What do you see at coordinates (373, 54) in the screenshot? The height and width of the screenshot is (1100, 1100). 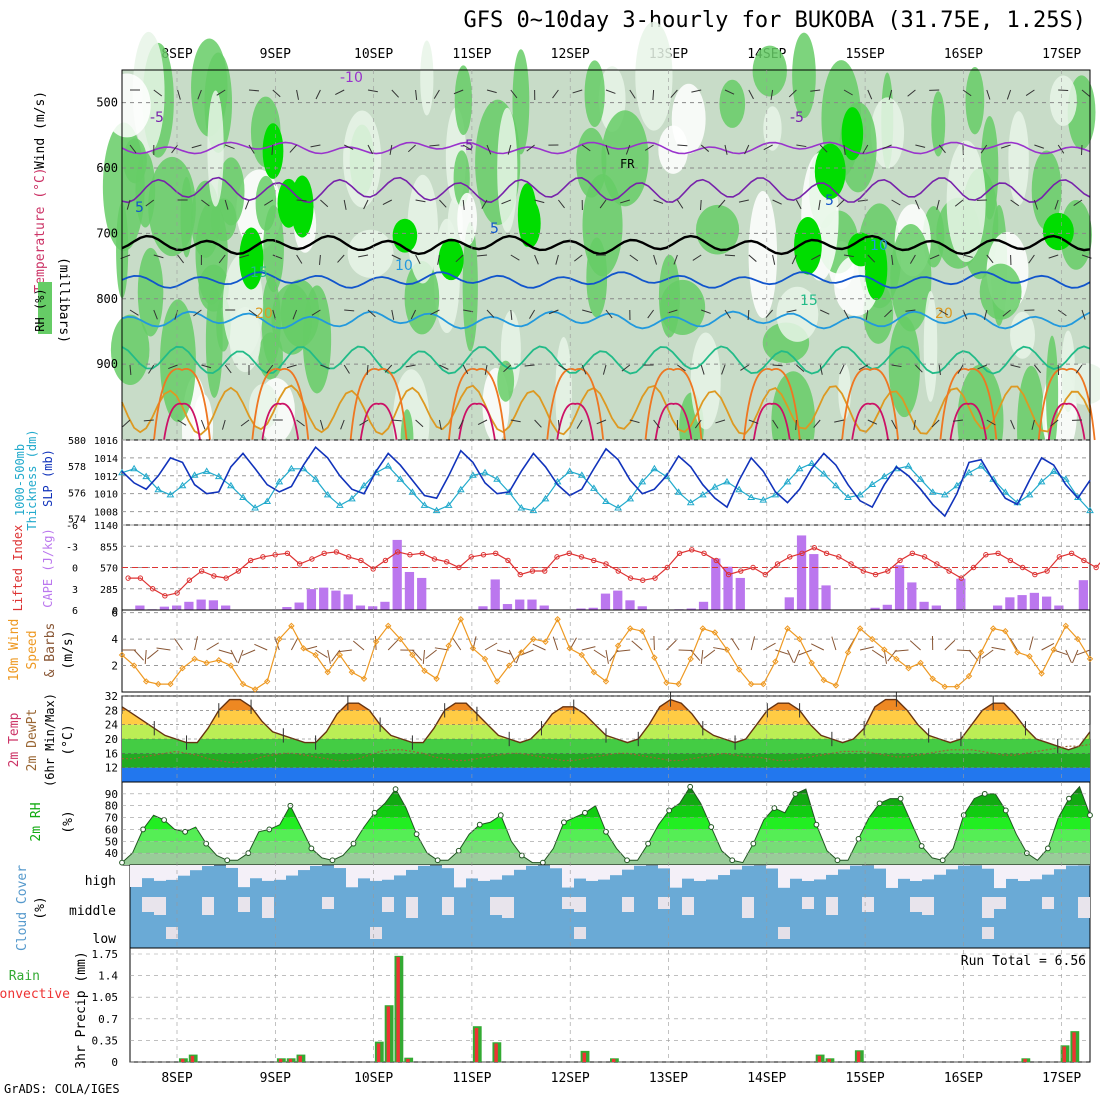 I see `date-label-top: 10SEP` at bounding box center [373, 54].